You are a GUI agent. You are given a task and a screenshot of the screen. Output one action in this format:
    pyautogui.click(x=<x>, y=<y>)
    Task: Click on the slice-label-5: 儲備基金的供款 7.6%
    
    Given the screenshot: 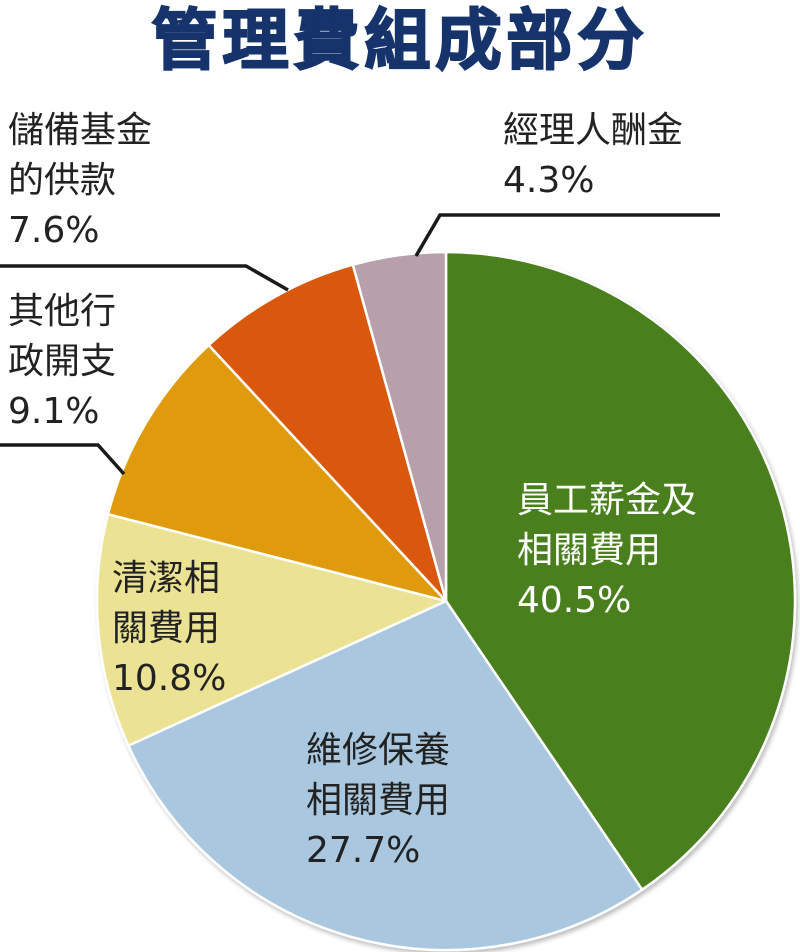 What is the action you would take?
    pyautogui.click(x=80, y=180)
    